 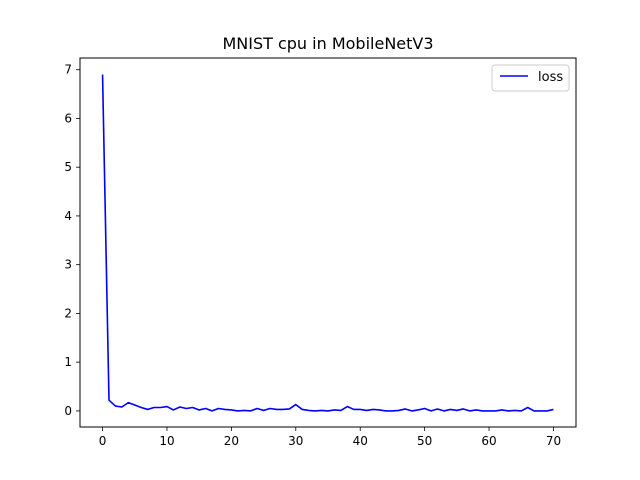 What do you see at coordinates (166, 441) in the screenshot?
I see `x-tick-label: 10` at bounding box center [166, 441].